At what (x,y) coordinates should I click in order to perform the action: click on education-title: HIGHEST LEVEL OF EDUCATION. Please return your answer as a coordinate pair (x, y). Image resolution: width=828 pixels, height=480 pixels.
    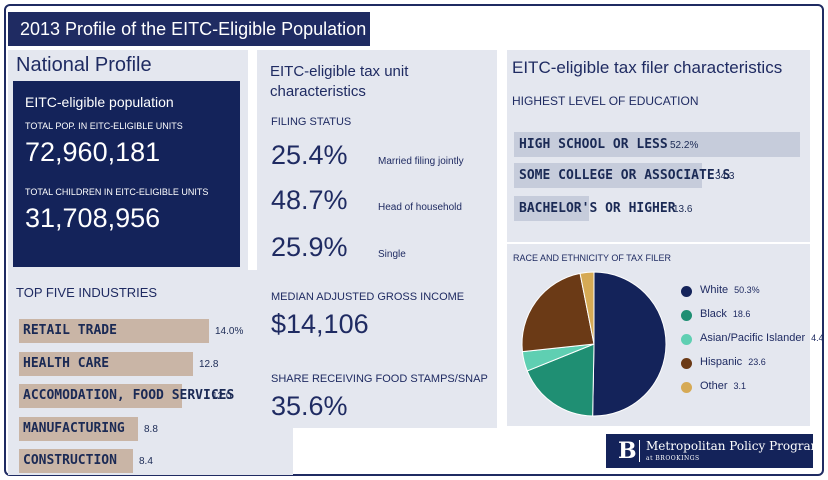
    Looking at the image, I should click on (605, 101).